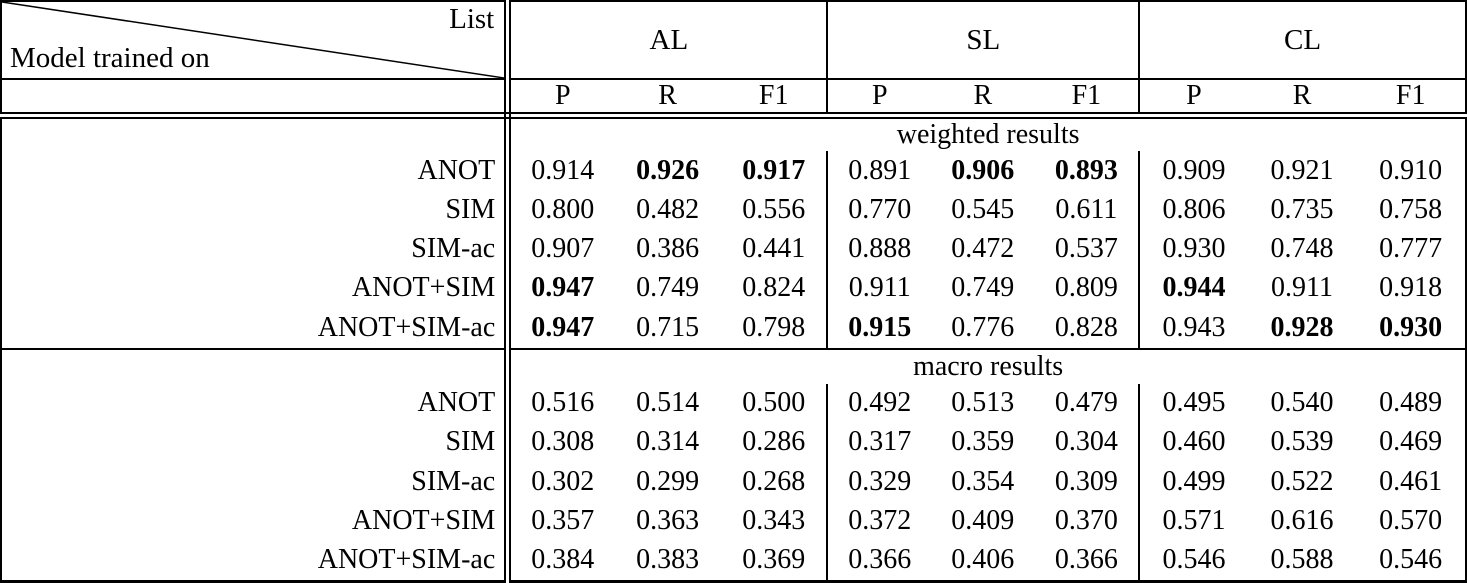 Image resolution: width=1467 pixels, height=583 pixels. I want to click on value-cell: 0.469, so click(1411, 442).